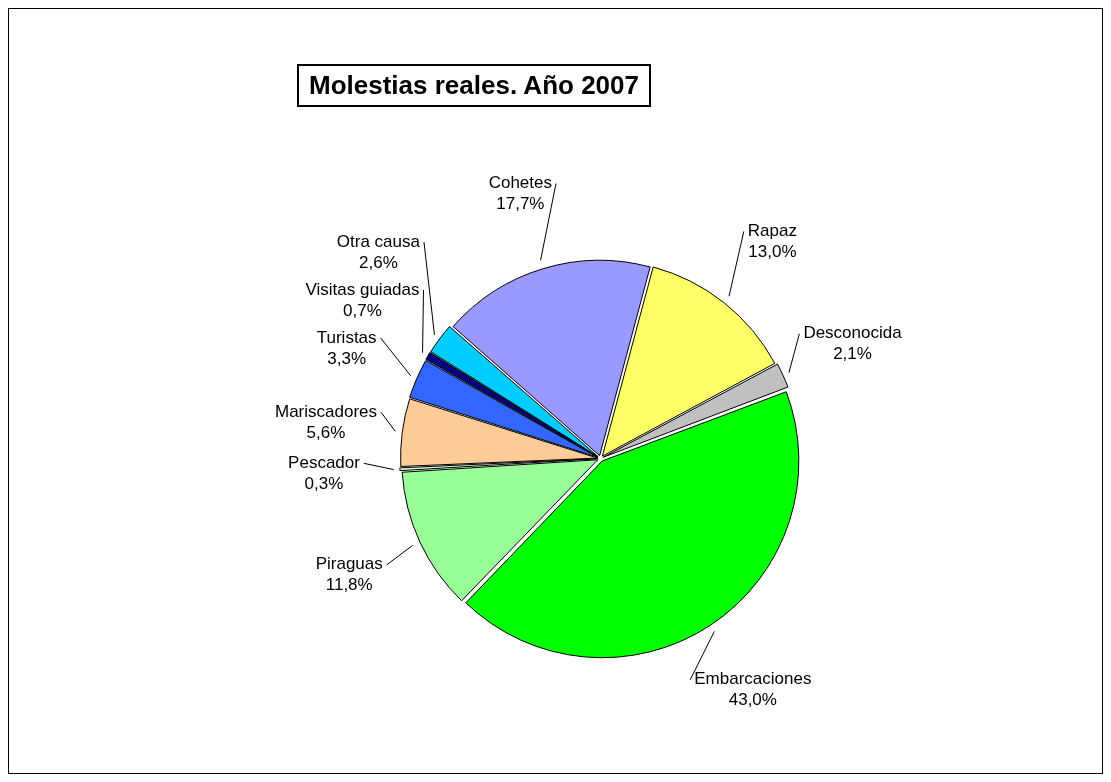 The width and height of the screenshot is (1111, 782). What do you see at coordinates (753, 679) in the screenshot?
I see `slice-label: Embarcaciones` at bounding box center [753, 679].